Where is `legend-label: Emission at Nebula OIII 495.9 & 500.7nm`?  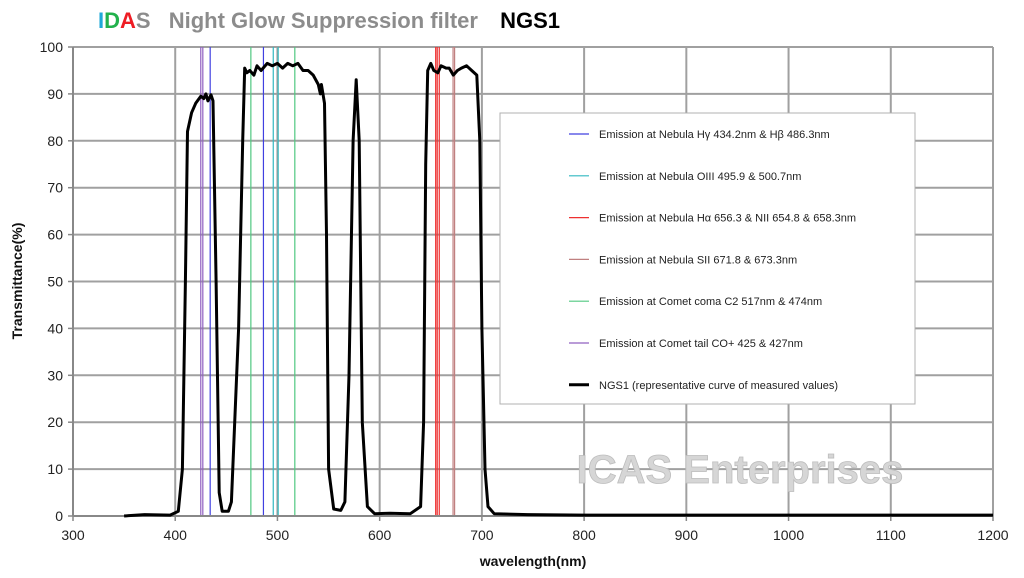 legend-label: Emission at Nebula OIII 495.9 & 500.7nm is located at coordinates (700, 177).